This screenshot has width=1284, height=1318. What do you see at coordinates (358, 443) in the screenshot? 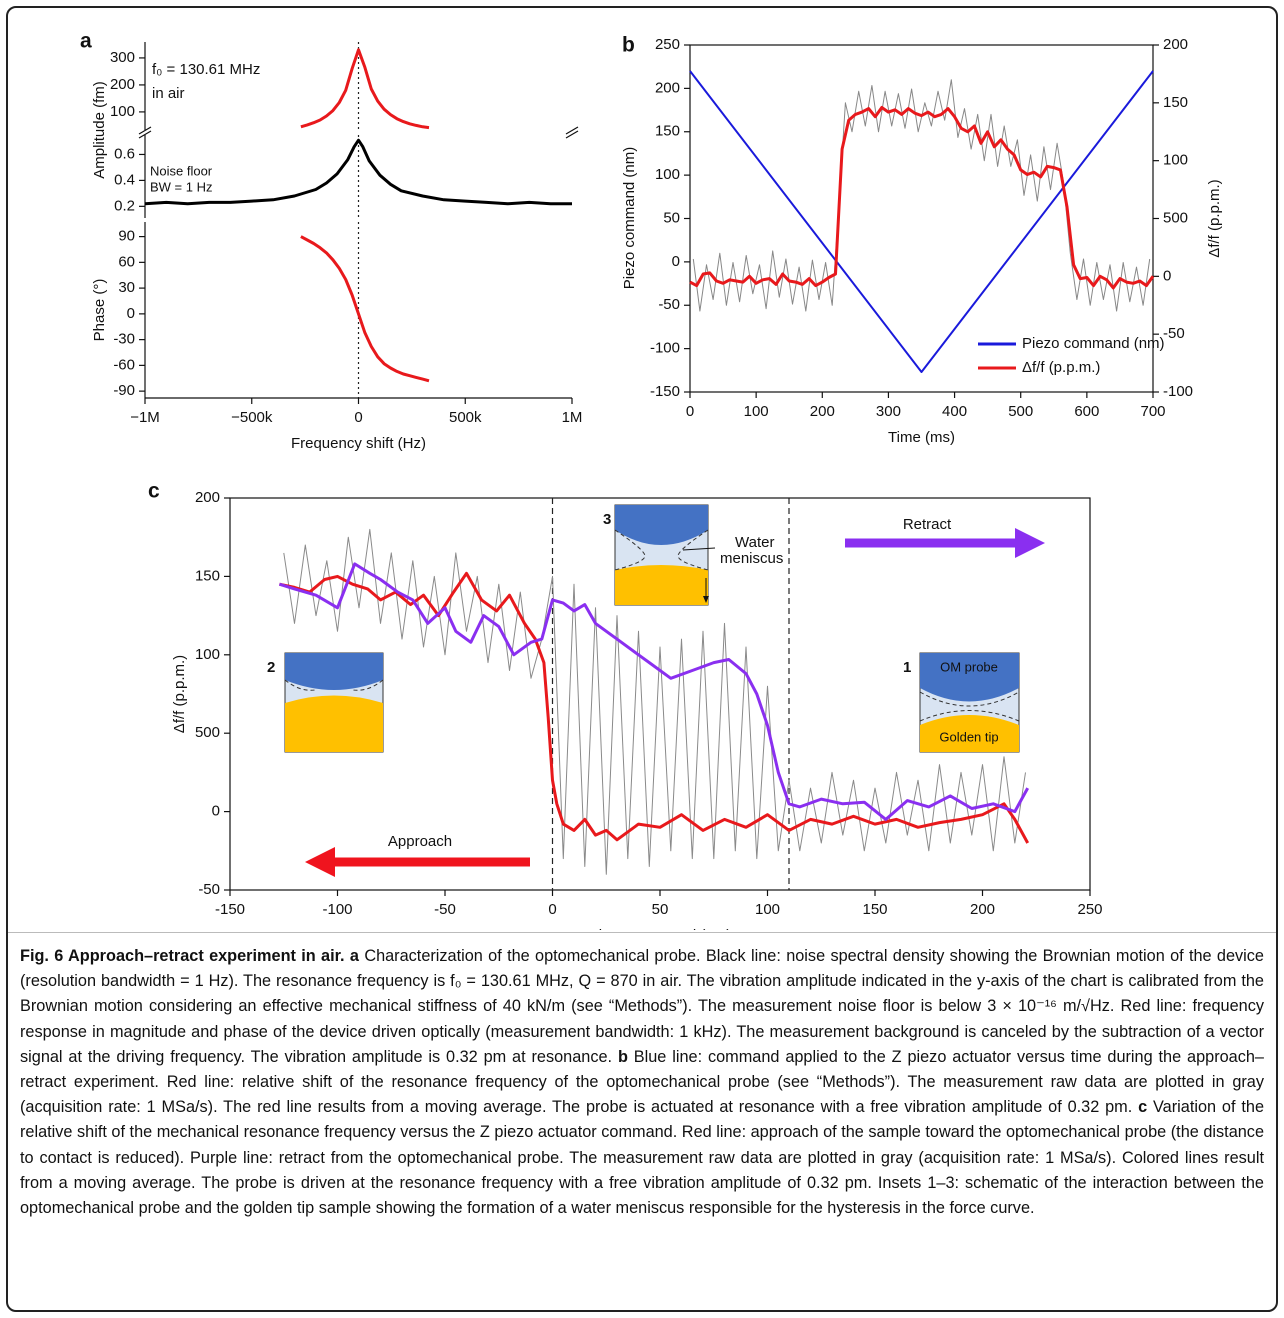
I see `x-axis-label: Frequency shift (Hz)` at bounding box center [358, 443].